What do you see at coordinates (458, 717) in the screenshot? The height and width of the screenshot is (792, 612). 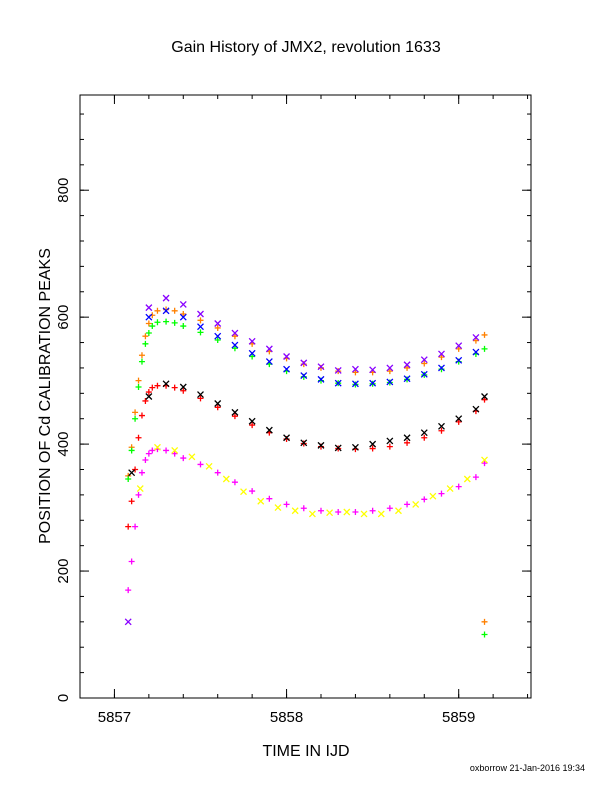 I see `x-tick-label: 5859` at bounding box center [458, 717].